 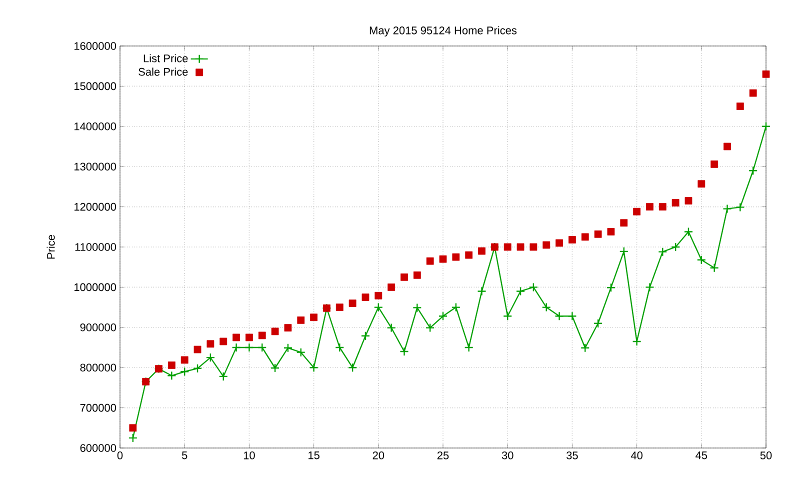 What do you see at coordinates (95, 86) in the screenshot?
I see `y-tick-label: 1500000` at bounding box center [95, 86].